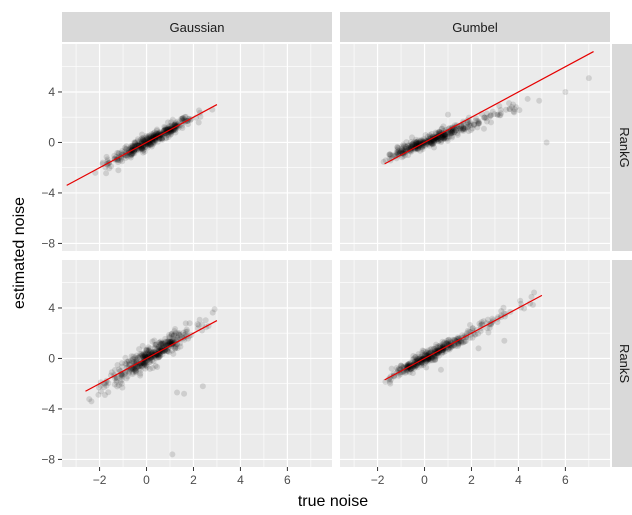  What do you see at coordinates (100, 480) in the screenshot?
I see `x-tick-label: −2` at bounding box center [100, 480].